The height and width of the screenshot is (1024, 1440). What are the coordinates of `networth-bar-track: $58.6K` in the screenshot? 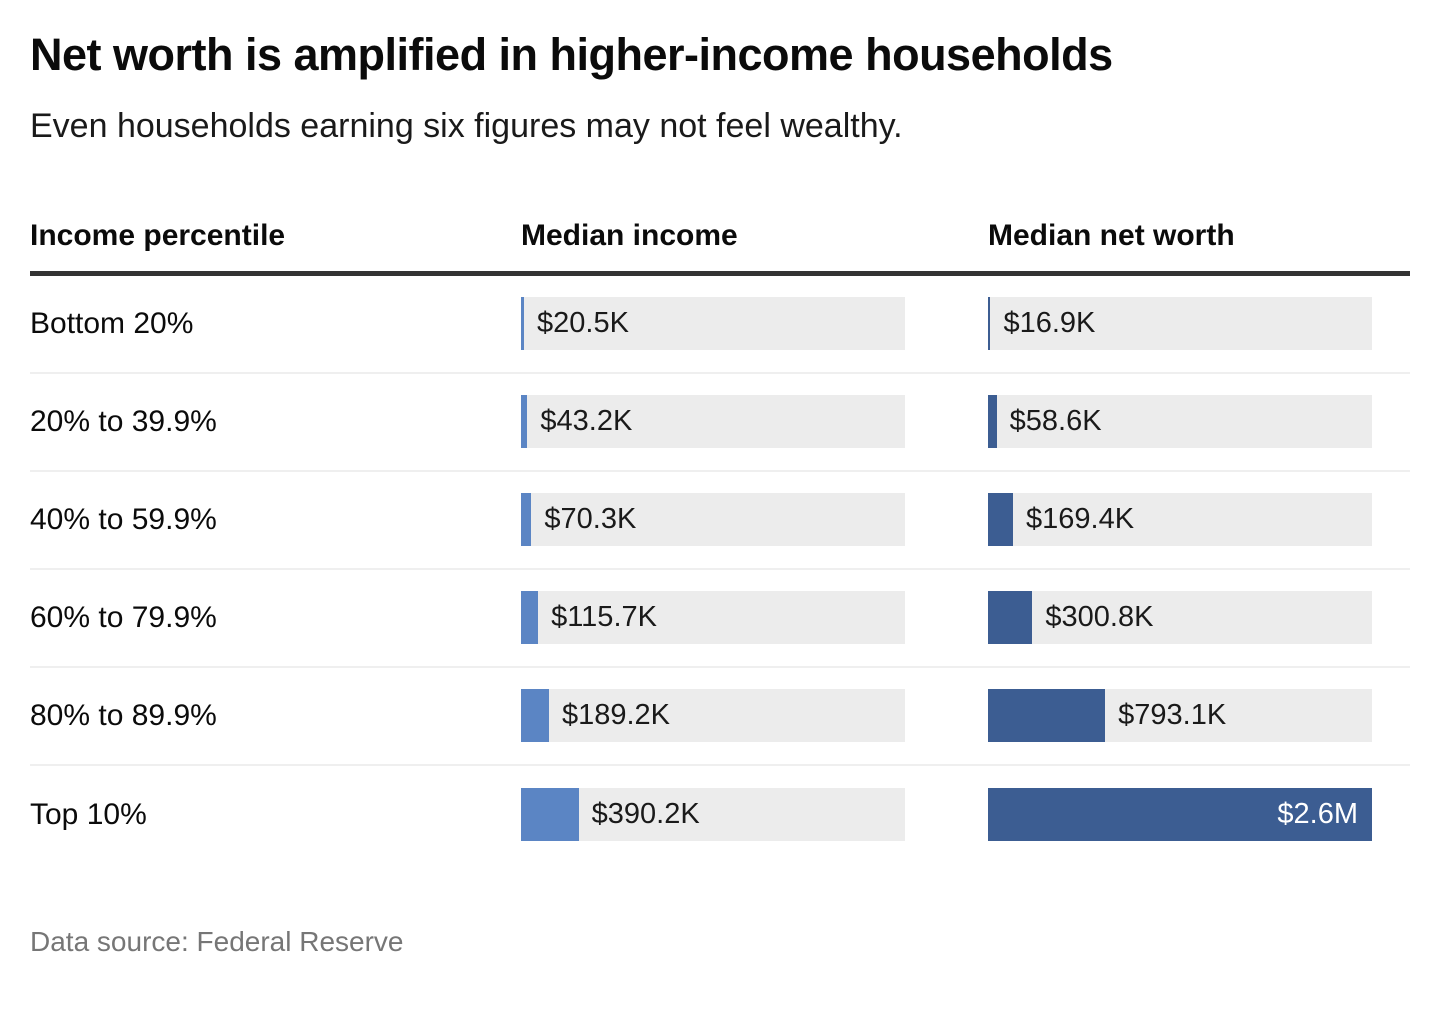 It's located at (1180, 422).